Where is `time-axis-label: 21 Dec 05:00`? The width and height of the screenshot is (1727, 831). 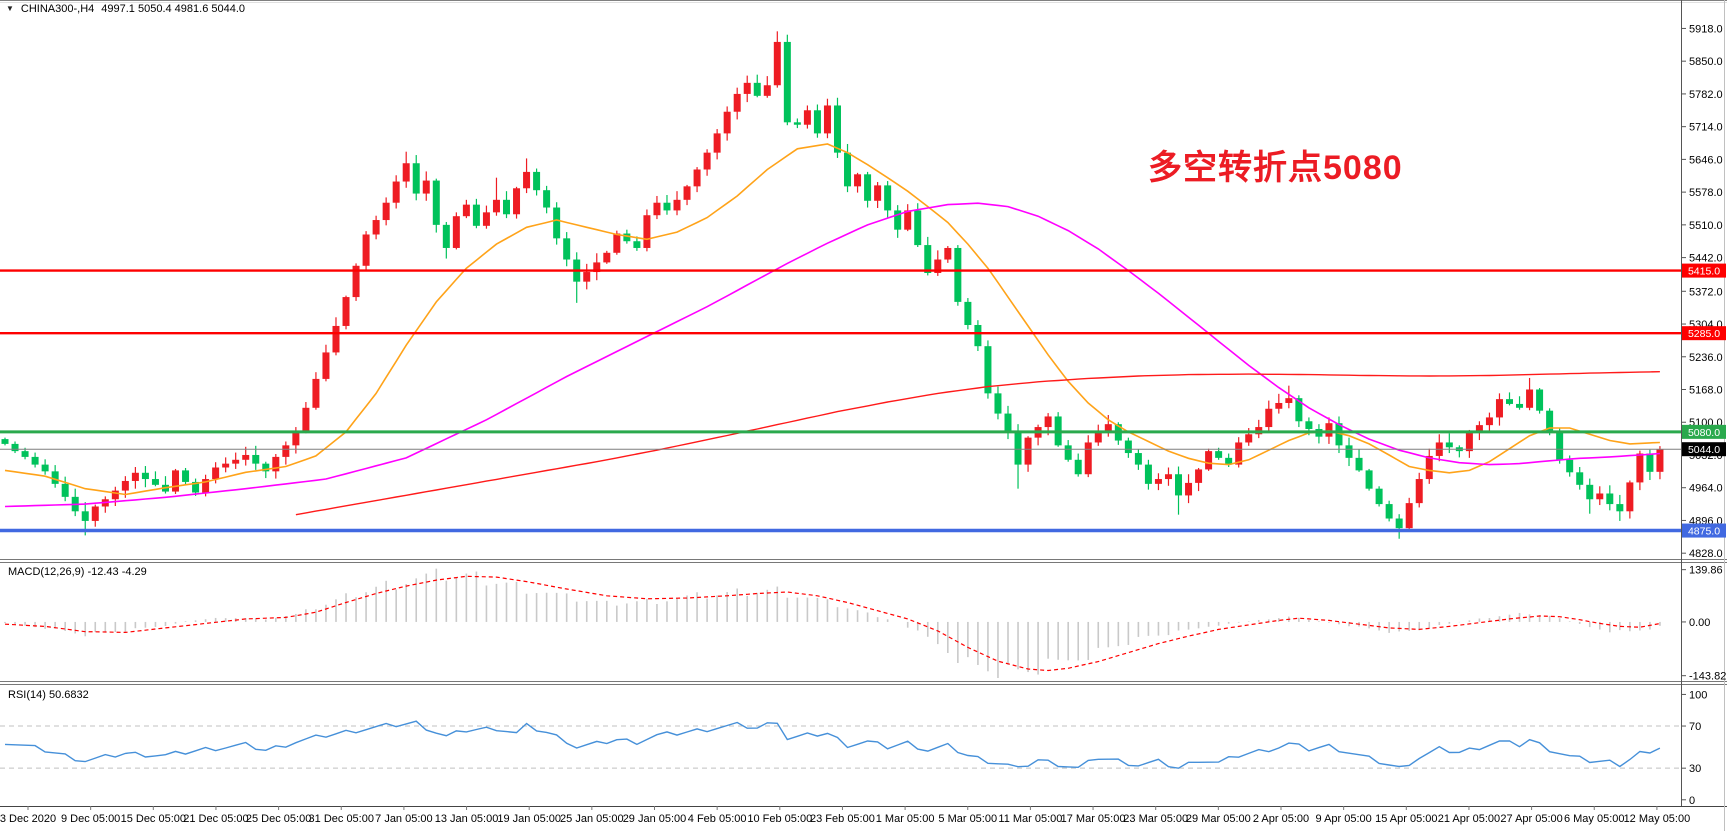 time-axis-label: 21 Dec 05:00 is located at coordinates (215, 819).